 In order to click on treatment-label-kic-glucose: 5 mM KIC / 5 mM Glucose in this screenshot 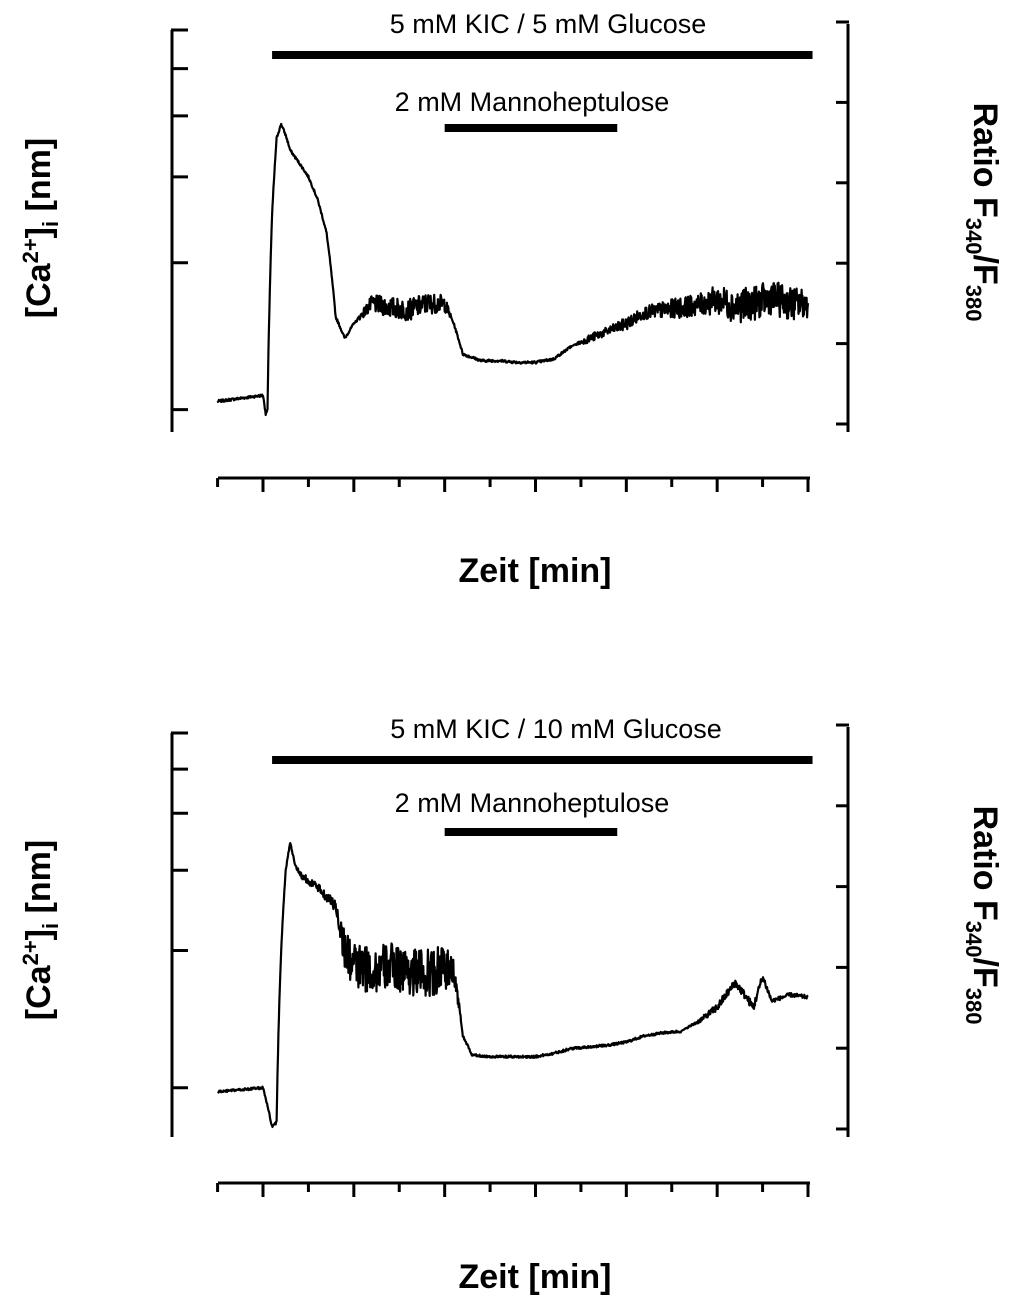, I will do `click(548, 24)`.